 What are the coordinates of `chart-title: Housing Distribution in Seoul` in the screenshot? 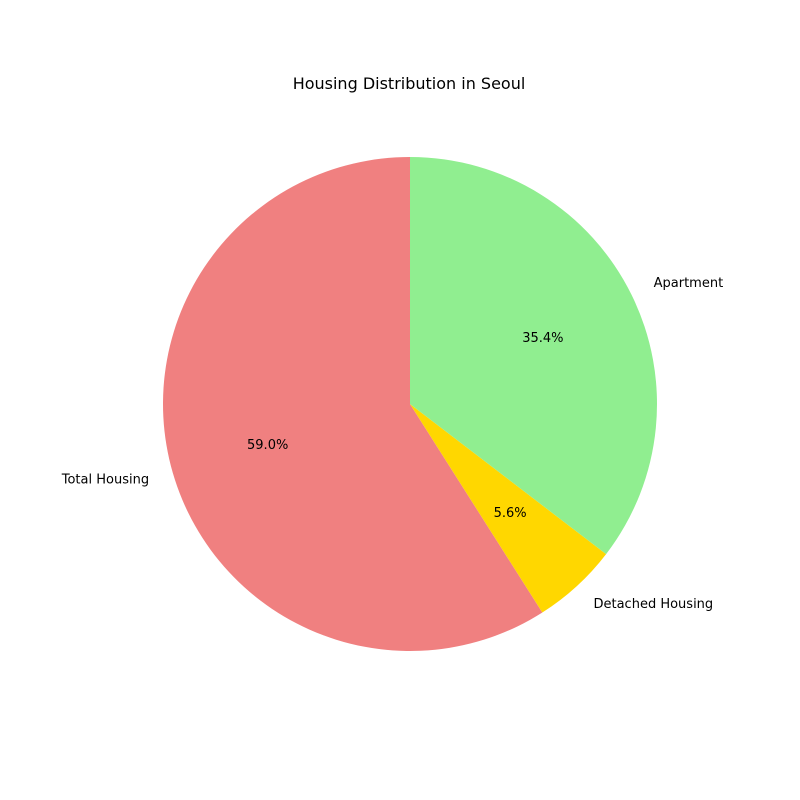 It's located at (409, 83).